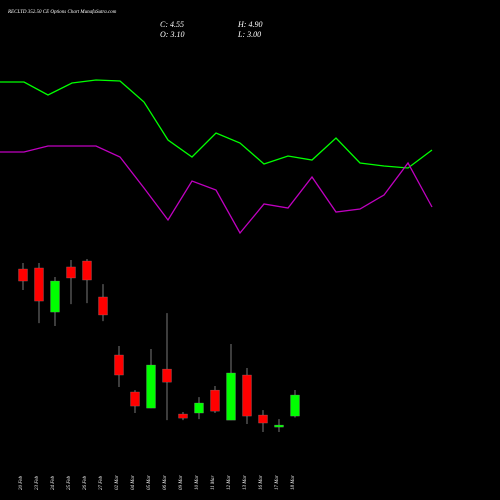  What do you see at coordinates (69, 482) in the screenshot?
I see `x-tick-label: 25 Feb` at bounding box center [69, 482].